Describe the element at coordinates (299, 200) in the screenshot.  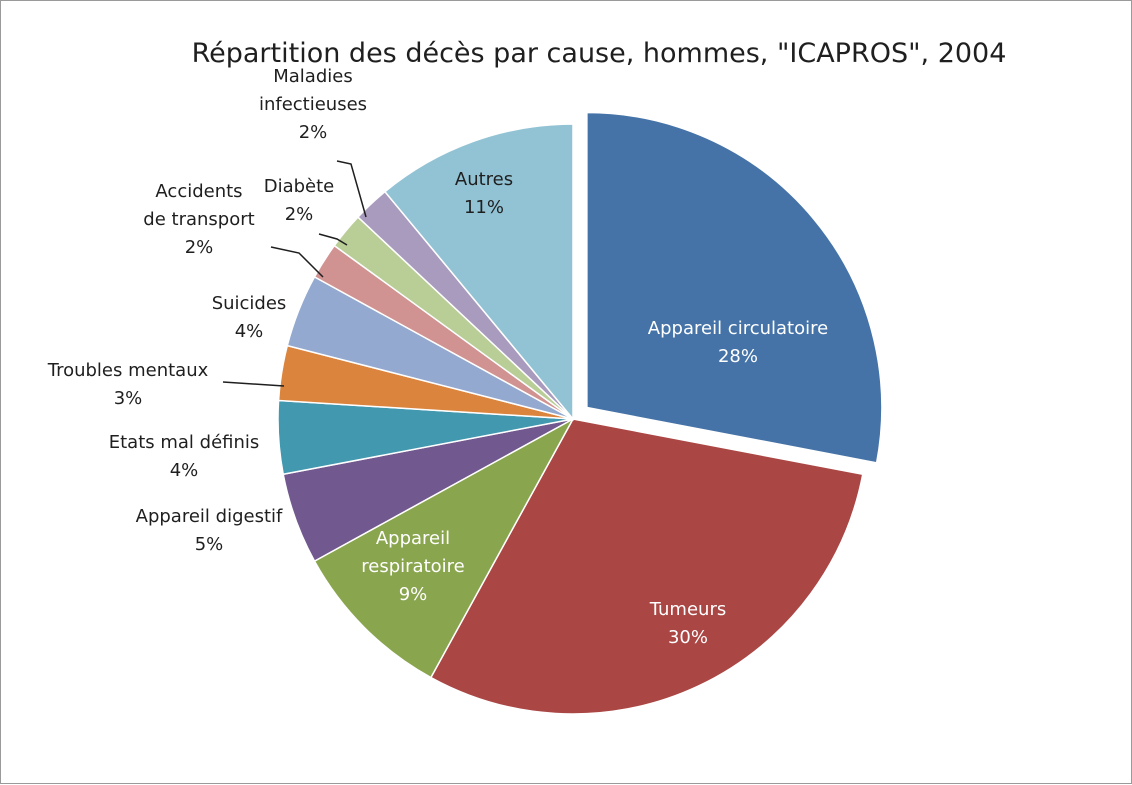
I see `slice-label-9: Diabète 2%` at that location.